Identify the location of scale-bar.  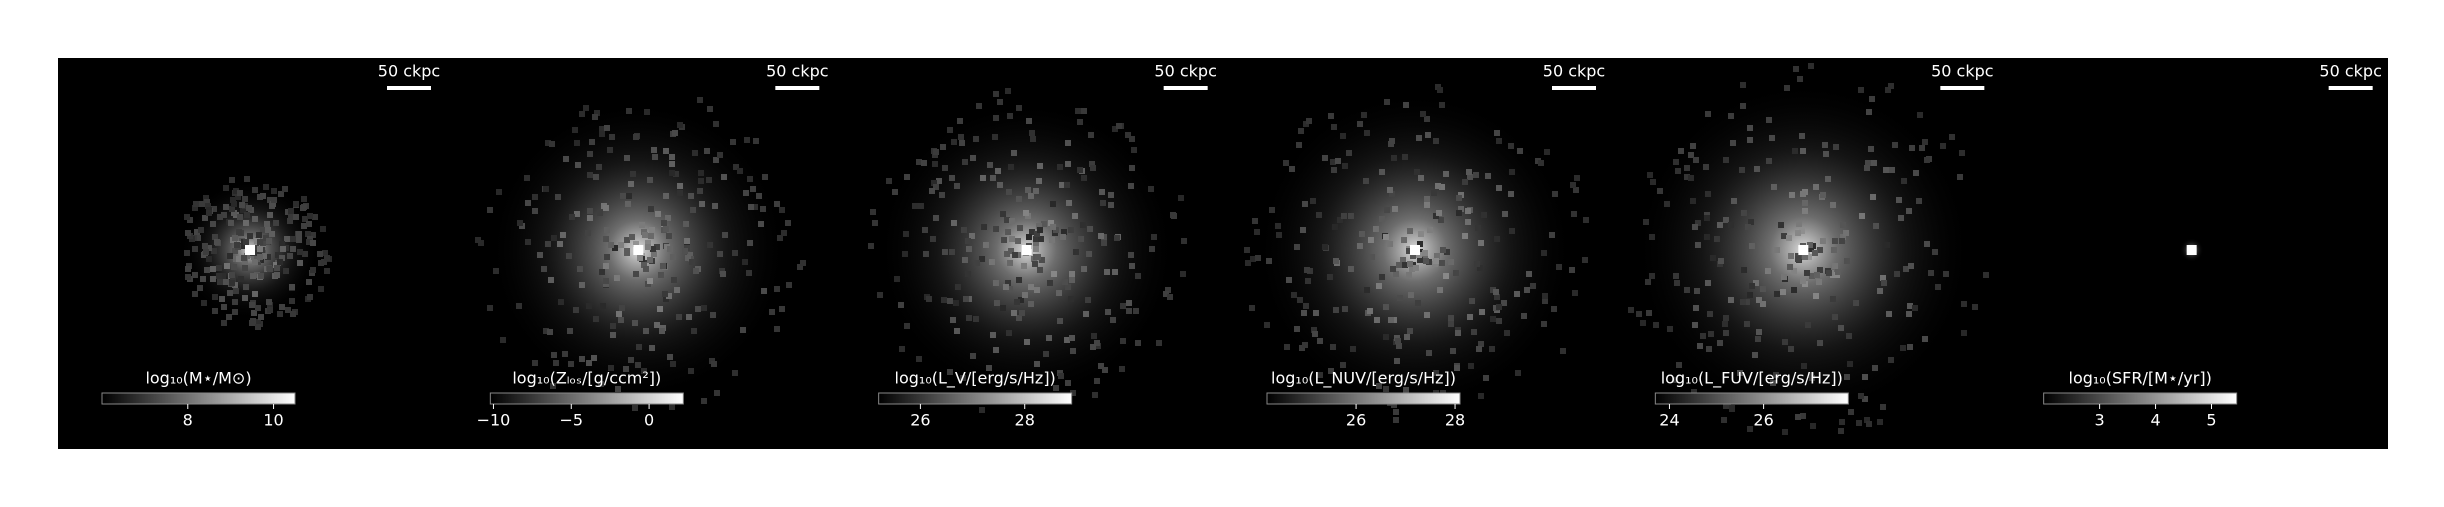
(797, 88).